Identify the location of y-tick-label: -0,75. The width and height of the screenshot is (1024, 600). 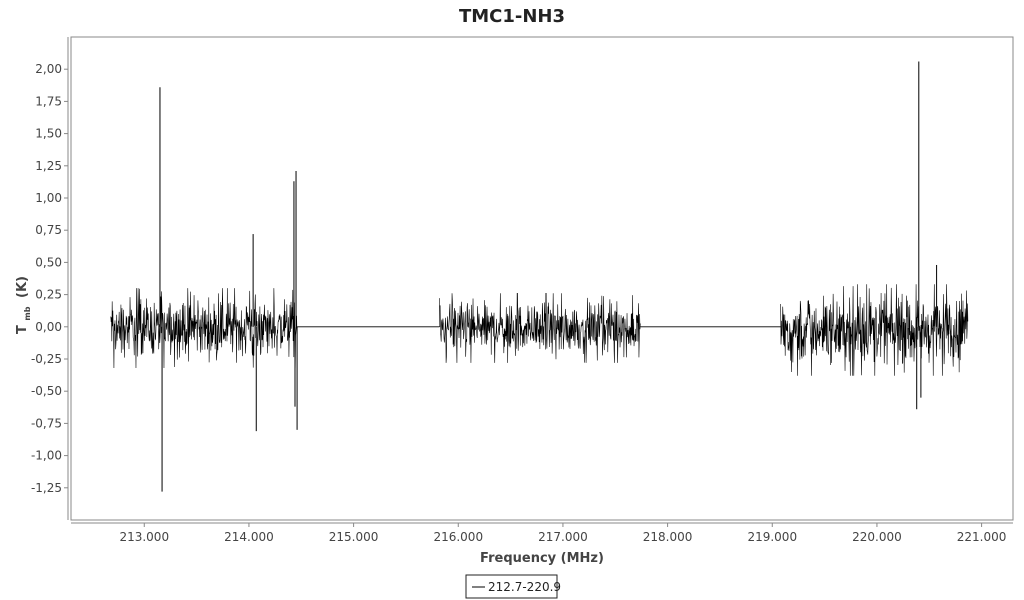
(46, 423).